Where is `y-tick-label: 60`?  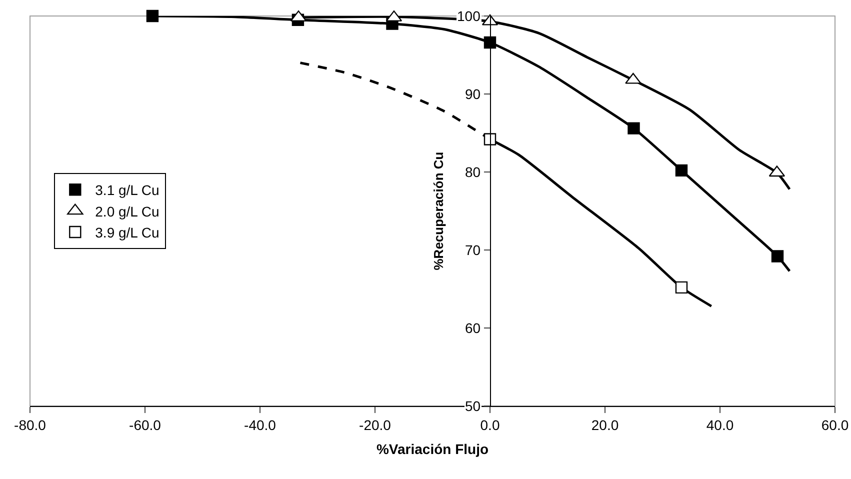 y-tick-label: 60 is located at coordinates (473, 328).